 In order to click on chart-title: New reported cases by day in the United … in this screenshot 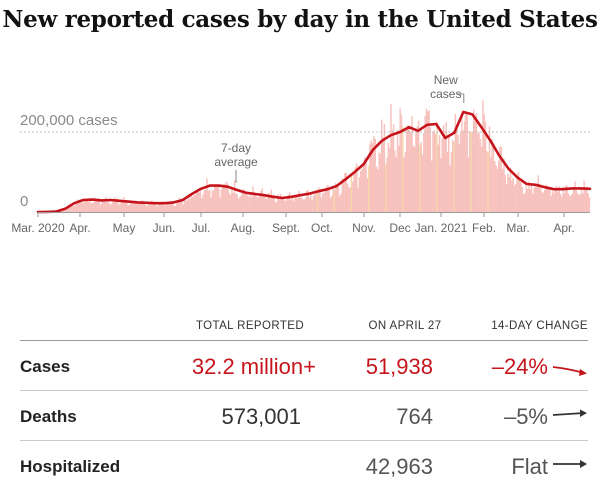, I will do `click(300, 19)`.